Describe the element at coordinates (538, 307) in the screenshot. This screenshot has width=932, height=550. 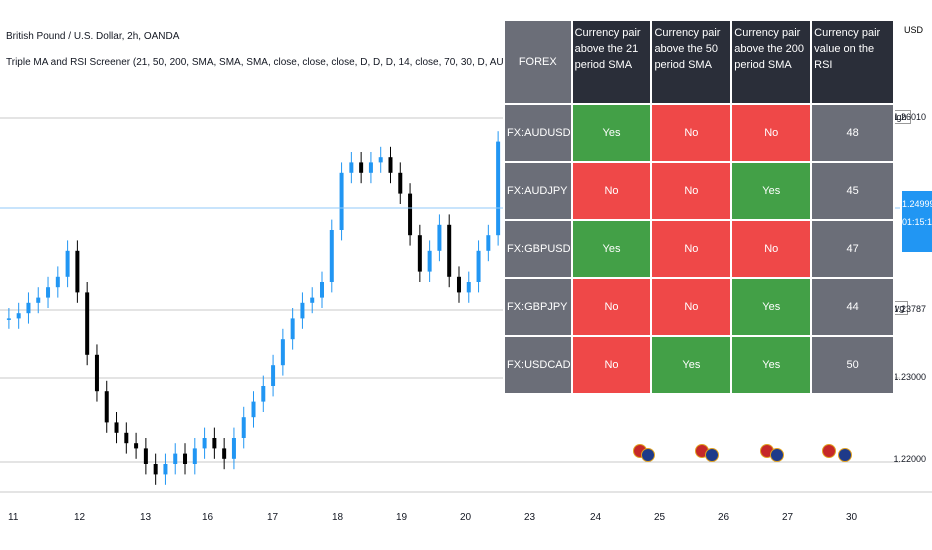
I see `symbol-cell: FX:GBPJPY` at that location.